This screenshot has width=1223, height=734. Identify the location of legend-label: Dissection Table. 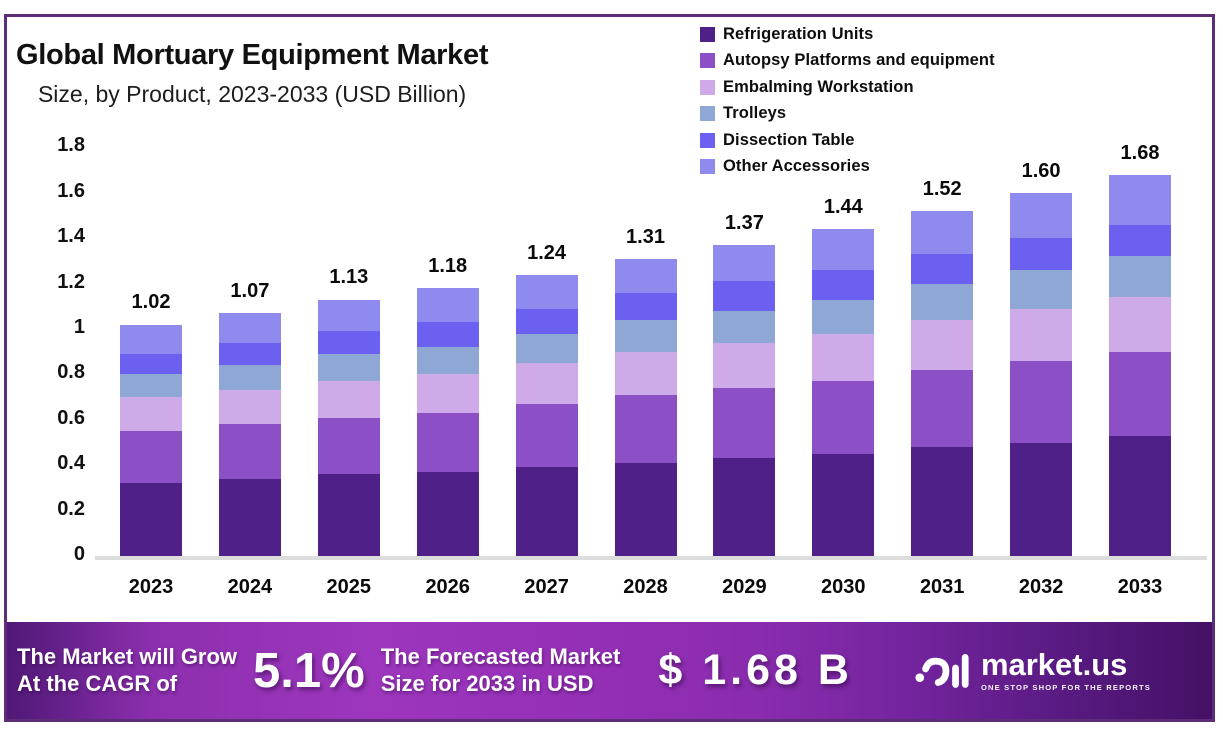
(789, 139).